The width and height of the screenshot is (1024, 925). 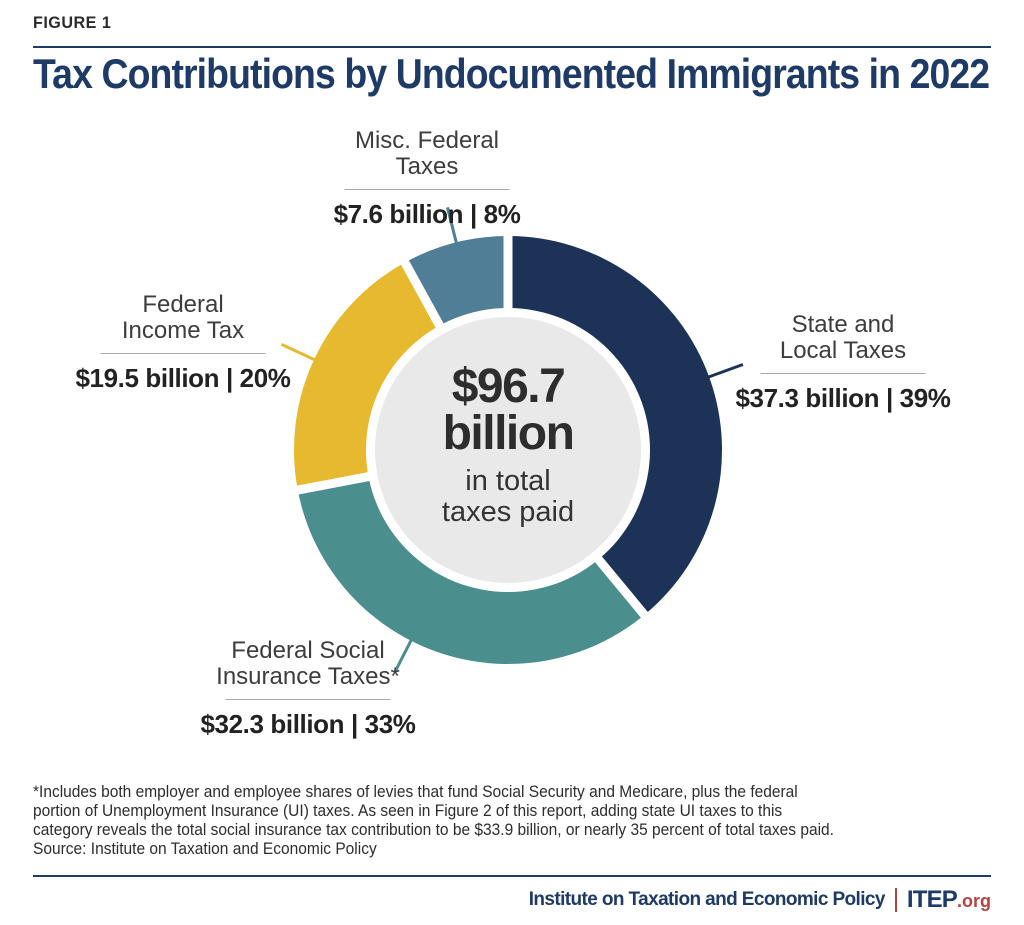 What do you see at coordinates (427, 214) in the screenshot?
I see `slice-value: $7.6 billion | 8%` at bounding box center [427, 214].